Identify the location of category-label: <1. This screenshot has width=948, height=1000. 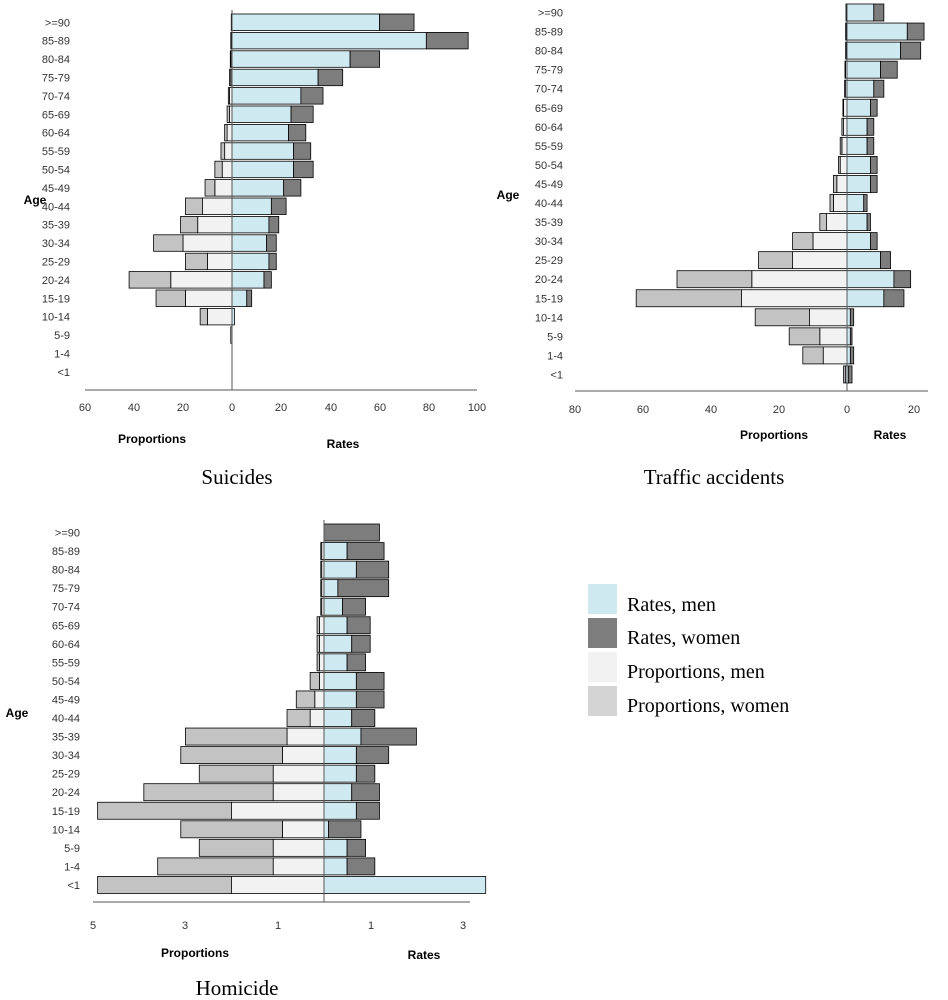
(556, 375).